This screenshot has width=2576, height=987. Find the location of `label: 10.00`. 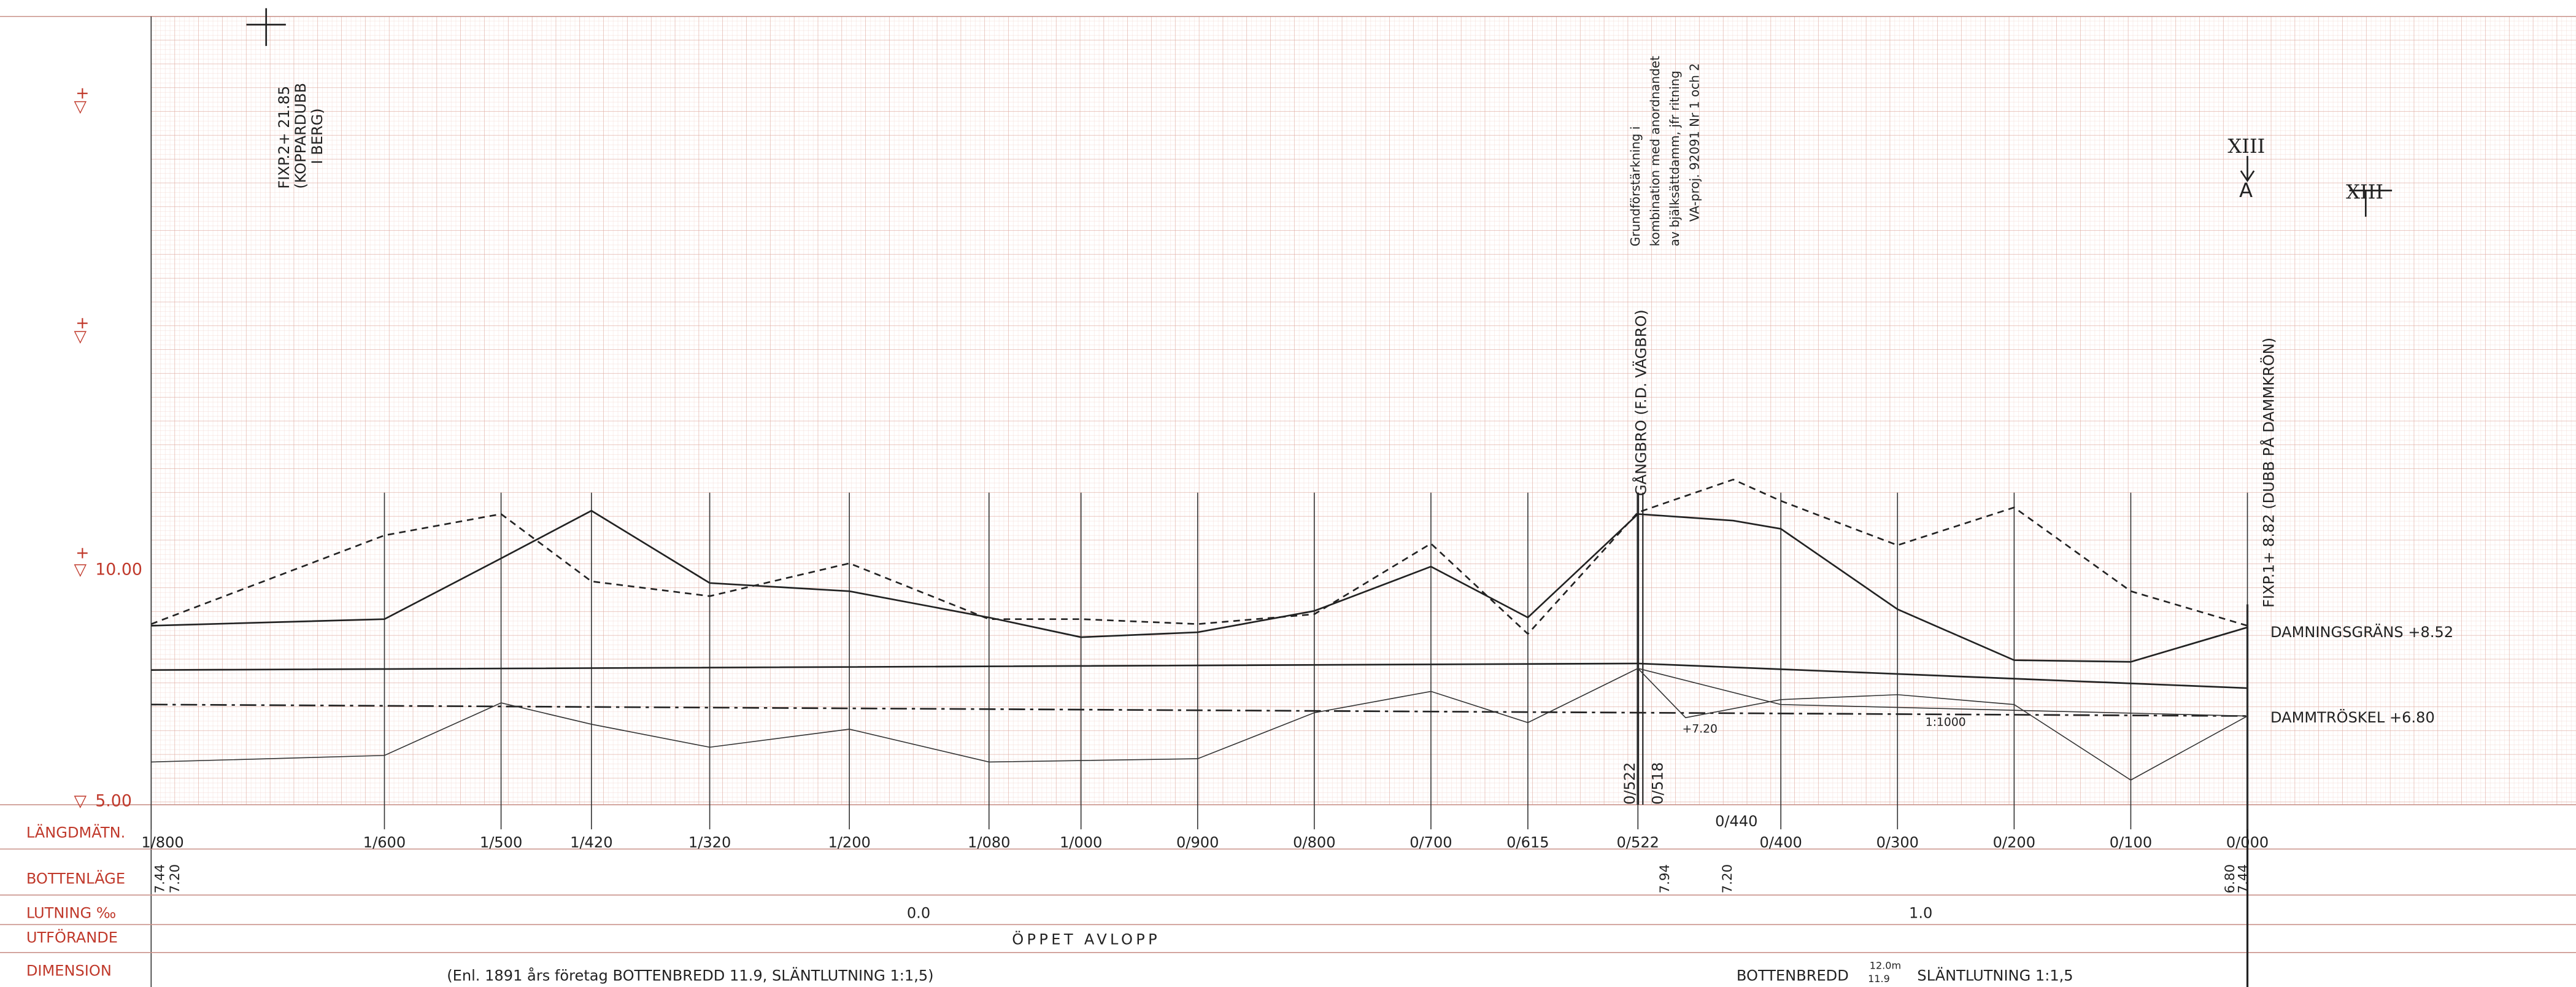

label: 10.00 is located at coordinates (118, 569).